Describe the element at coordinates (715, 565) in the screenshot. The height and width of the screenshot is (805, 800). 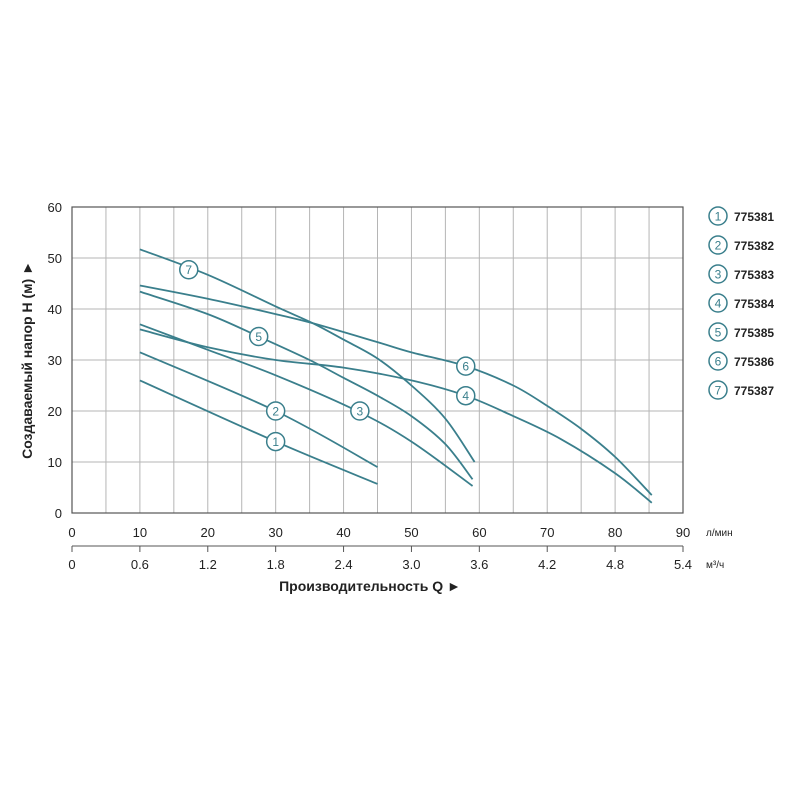
I see `x2-unit-label: м³/ч` at that location.